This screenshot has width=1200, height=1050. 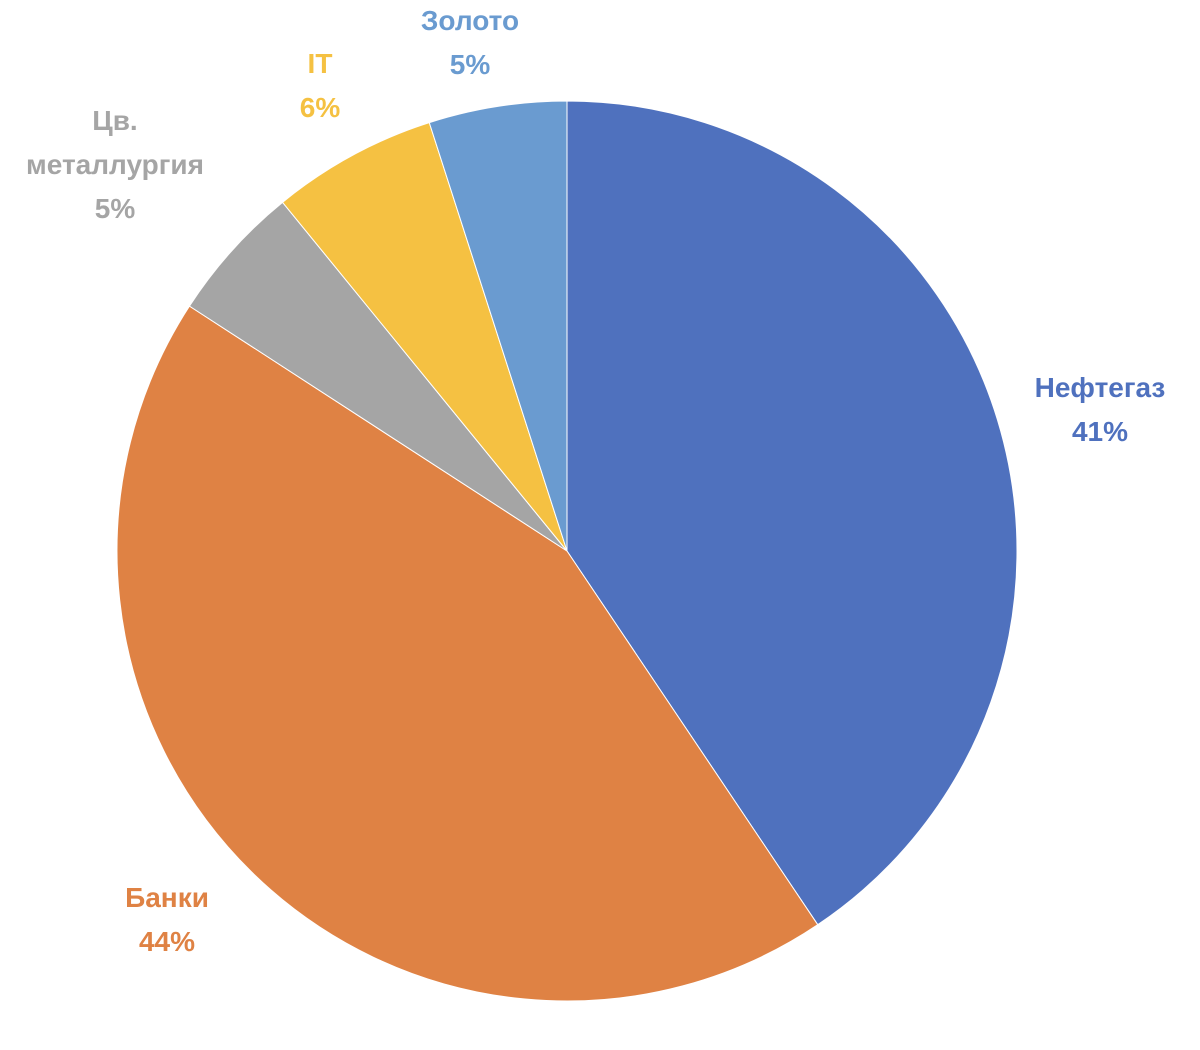 What do you see at coordinates (115, 142) in the screenshot?
I see `category-name: Цв. металлургия` at bounding box center [115, 142].